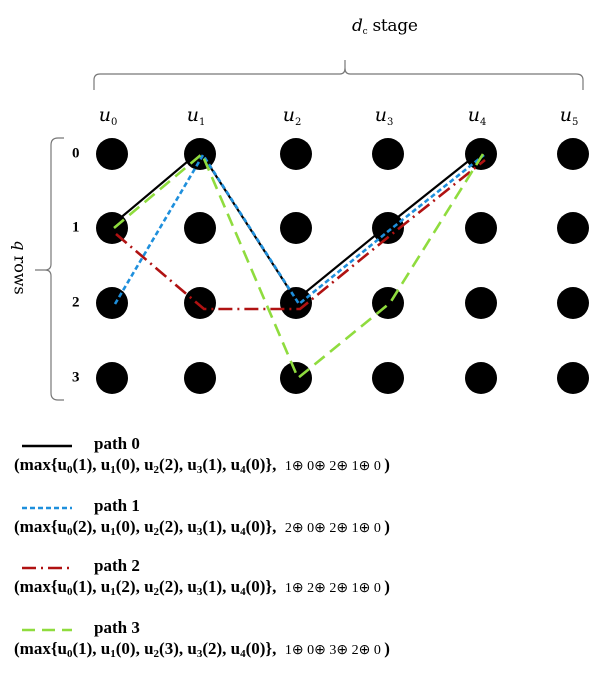 The height and width of the screenshot is (690, 616). What do you see at coordinates (573, 378) in the screenshot?
I see `node-u5-row3` at bounding box center [573, 378].